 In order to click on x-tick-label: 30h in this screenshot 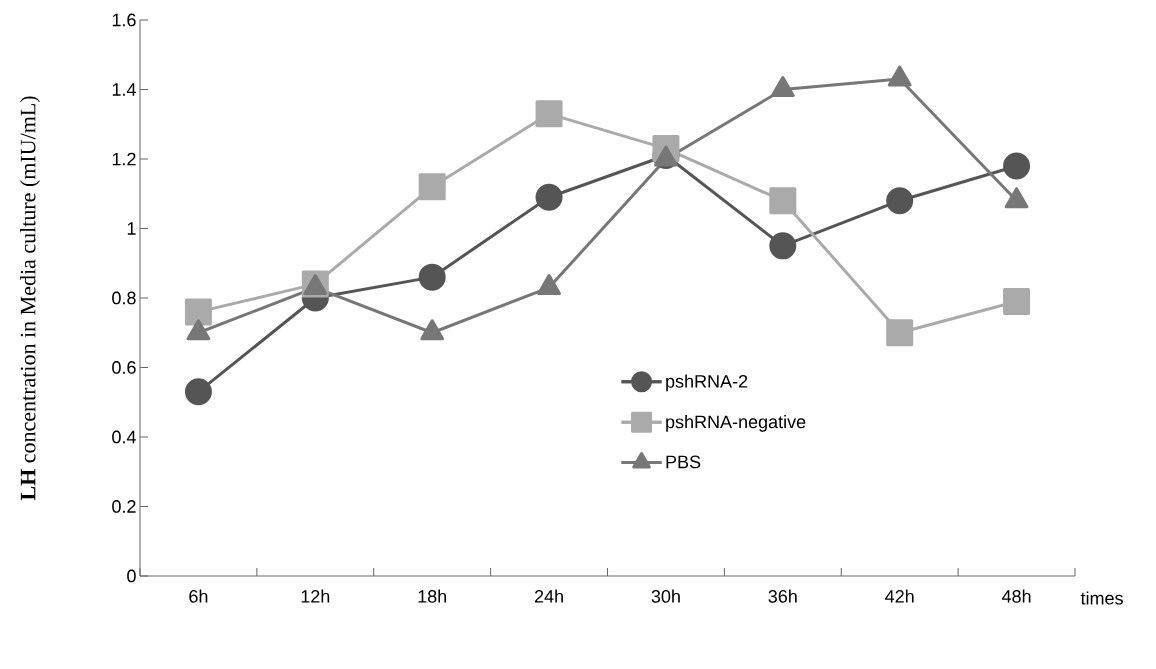, I will do `click(665, 596)`.